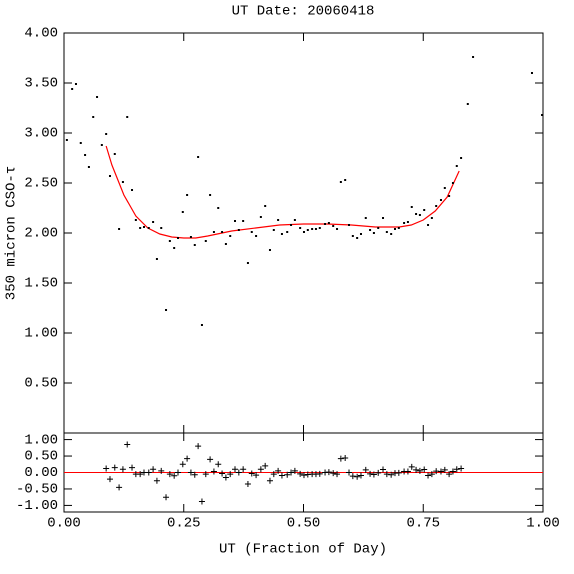 This screenshot has width=574, height=574. Describe the element at coordinates (37, 490) in the screenshot. I see `y-tick-label: -0.50` at that location.